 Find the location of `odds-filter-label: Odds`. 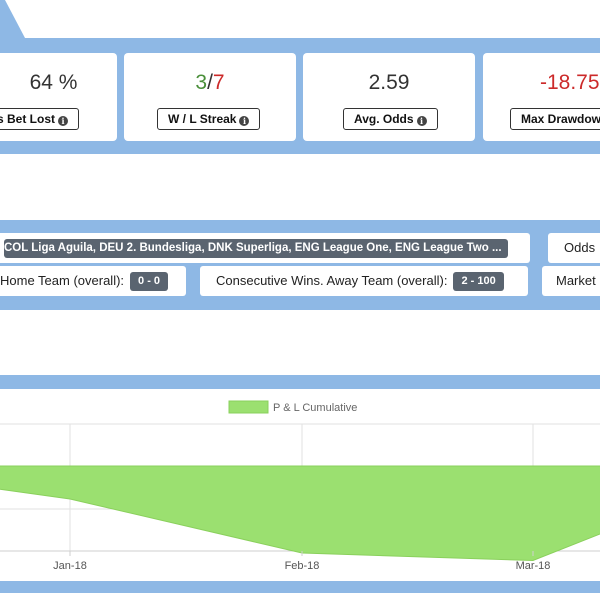

odds-filter-label: Odds is located at coordinates (580, 247).